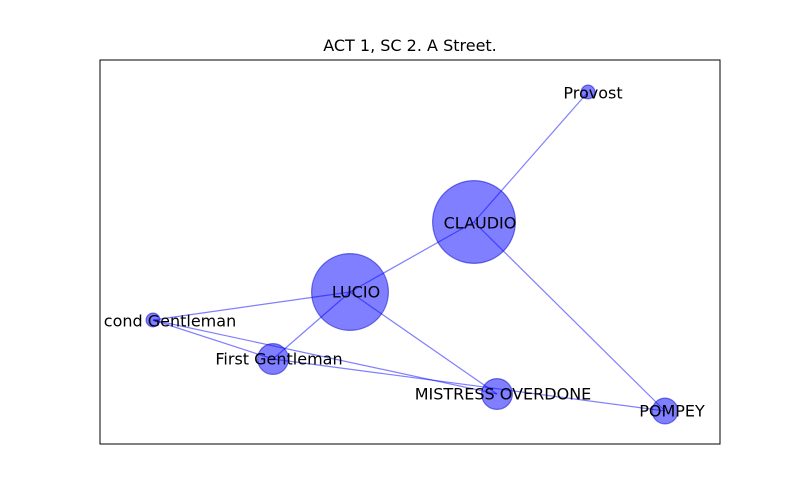  Describe the element at coordinates (213, 339) in the screenshot. I see `edge-second-gentleman-first-gentleman` at that location.